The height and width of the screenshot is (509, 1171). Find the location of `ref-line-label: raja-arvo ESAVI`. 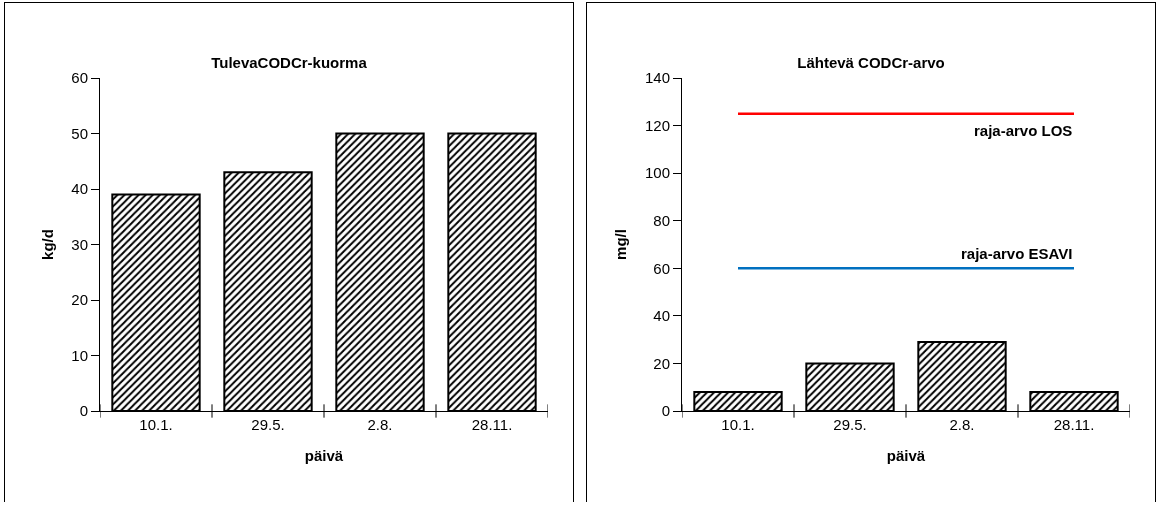

ref-line-label: raja-arvo ESAVI is located at coordinates (1017, 253).